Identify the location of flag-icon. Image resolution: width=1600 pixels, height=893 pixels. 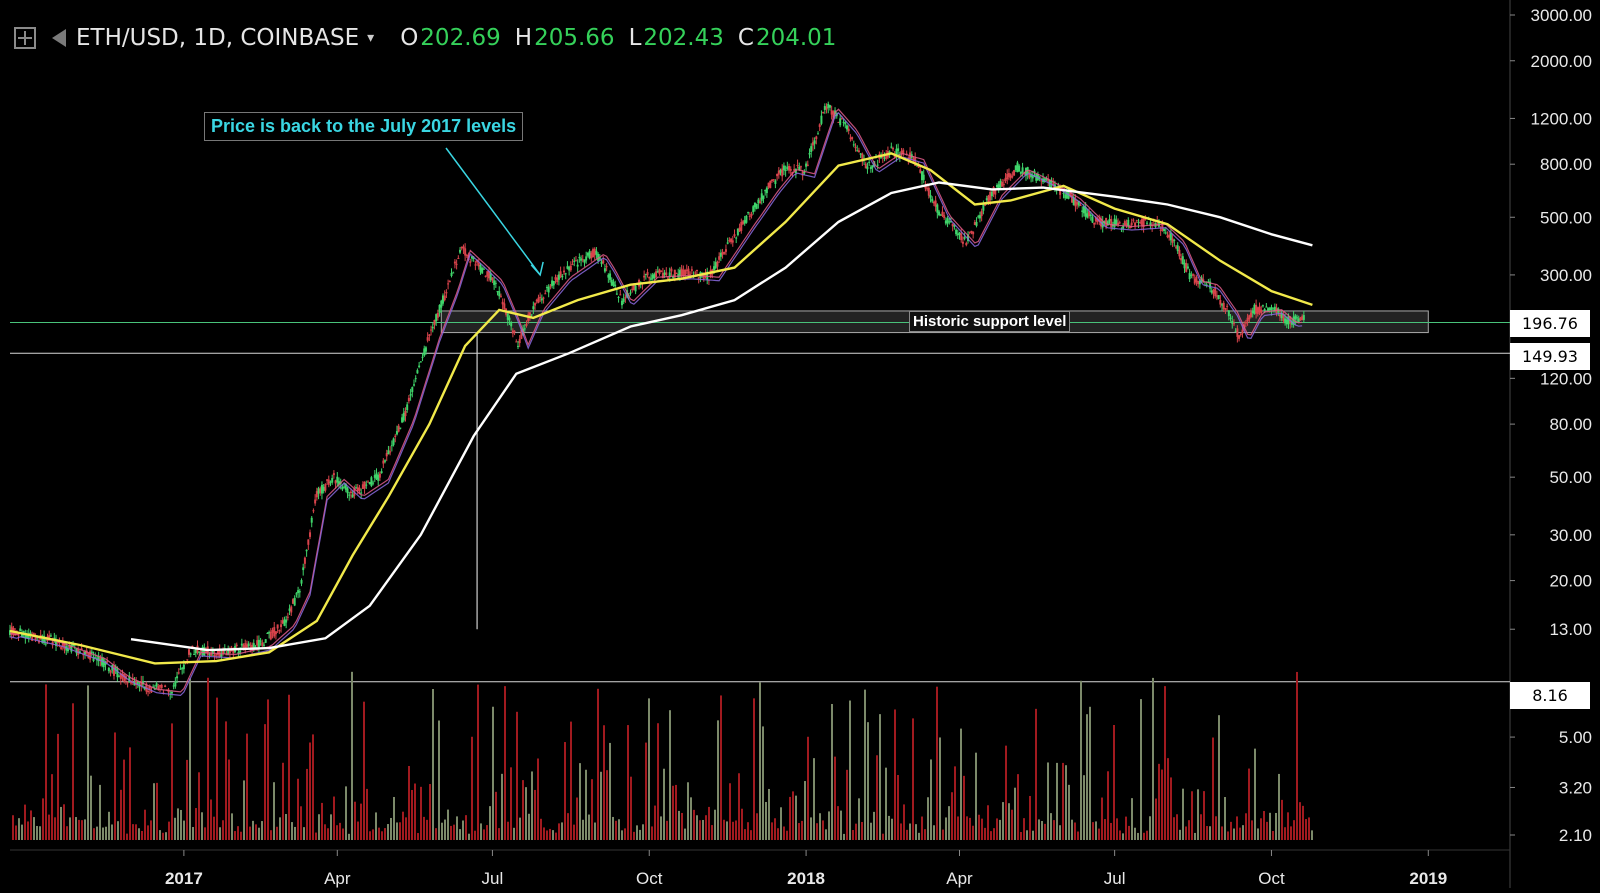
(59, 38).